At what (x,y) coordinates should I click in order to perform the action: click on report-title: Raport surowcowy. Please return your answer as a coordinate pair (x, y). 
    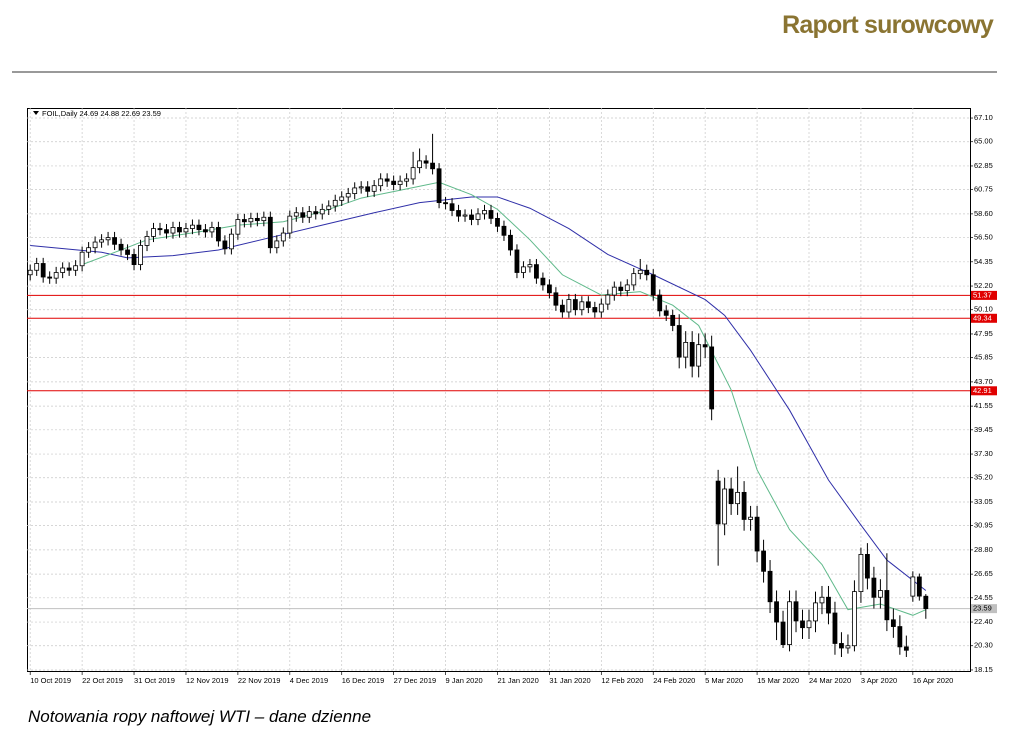
    Looking at the image, I should click on (888, 25).